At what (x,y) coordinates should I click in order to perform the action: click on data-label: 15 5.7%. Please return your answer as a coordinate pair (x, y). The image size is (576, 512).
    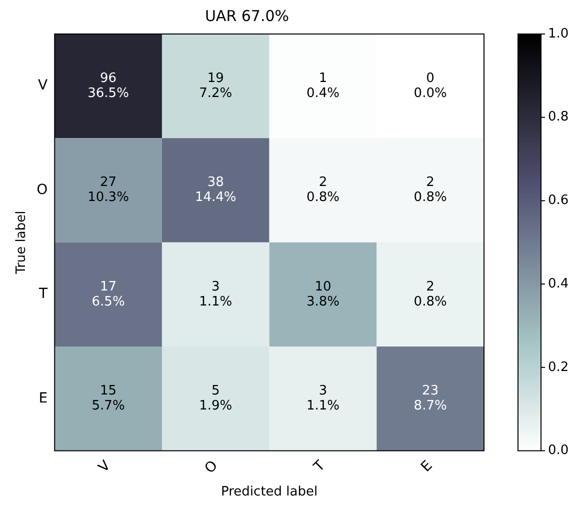
    Looking at the image, I should click on (108, 399).